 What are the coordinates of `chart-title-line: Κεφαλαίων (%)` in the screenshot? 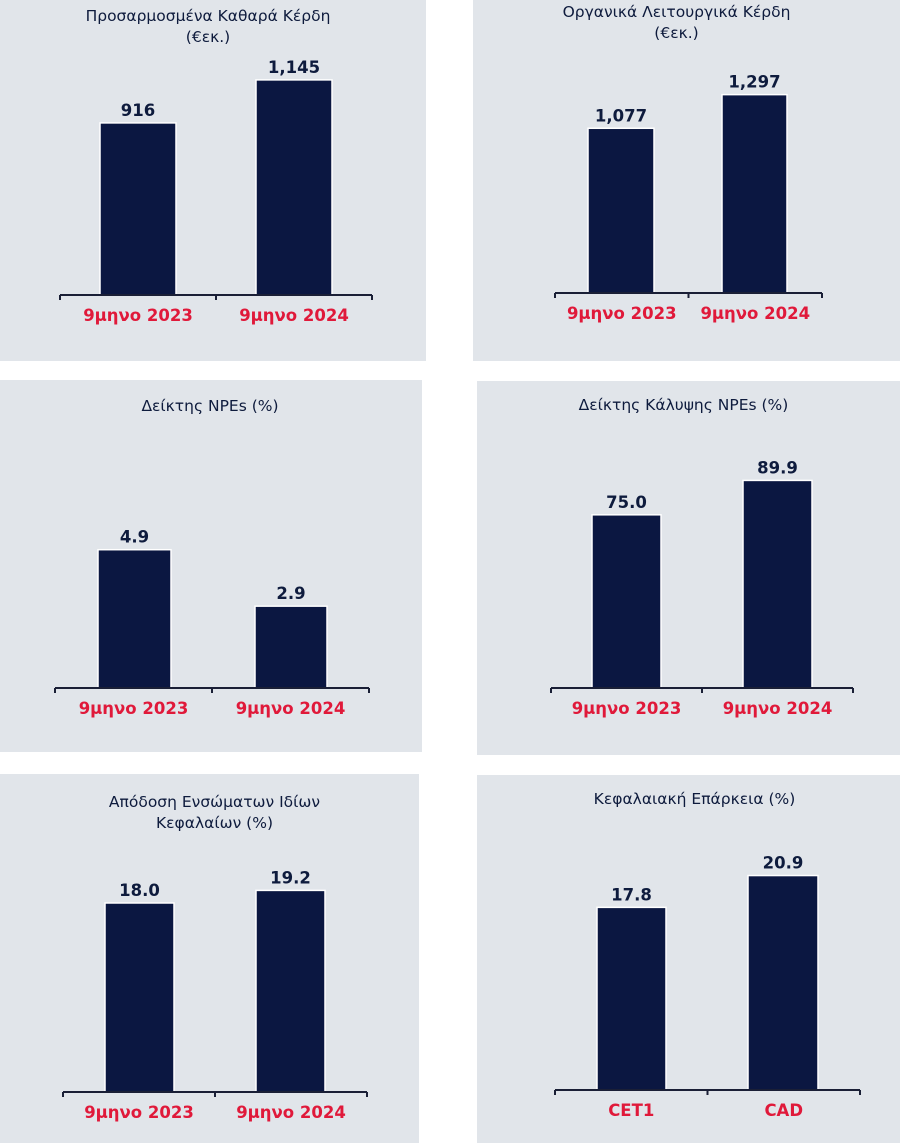 It's located at (214, 823).